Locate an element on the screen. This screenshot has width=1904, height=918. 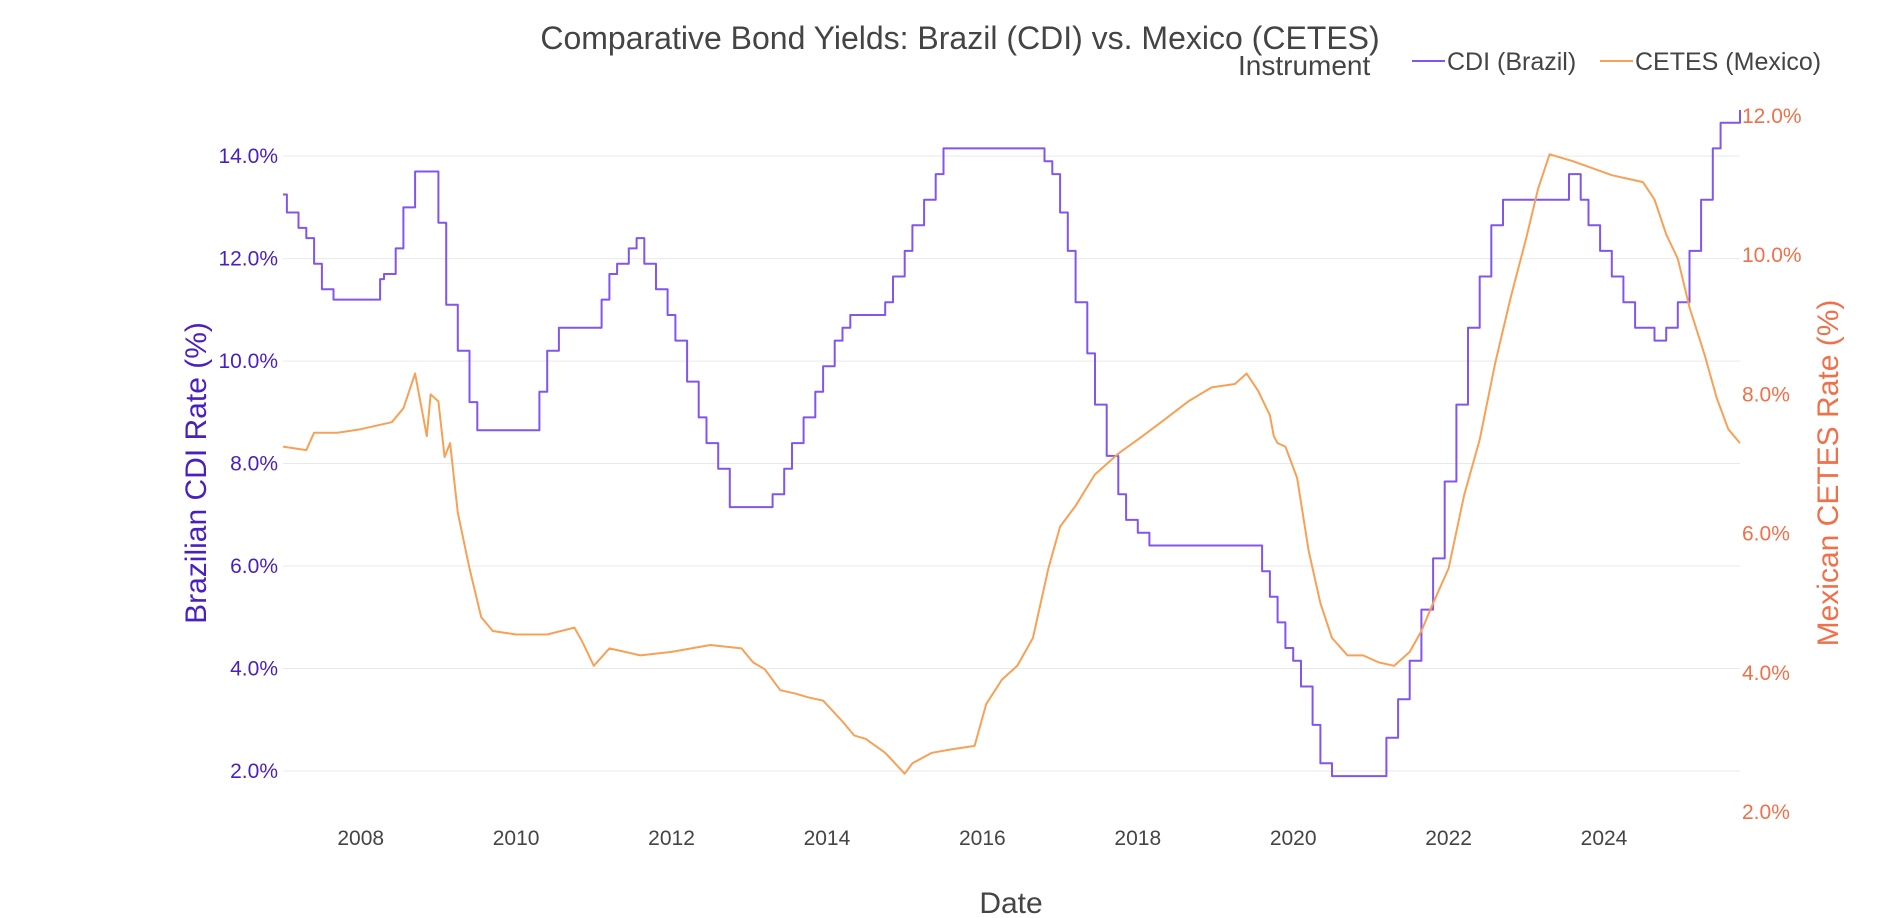
x-tick-label: 2008 is located at coordinates (360, 838).